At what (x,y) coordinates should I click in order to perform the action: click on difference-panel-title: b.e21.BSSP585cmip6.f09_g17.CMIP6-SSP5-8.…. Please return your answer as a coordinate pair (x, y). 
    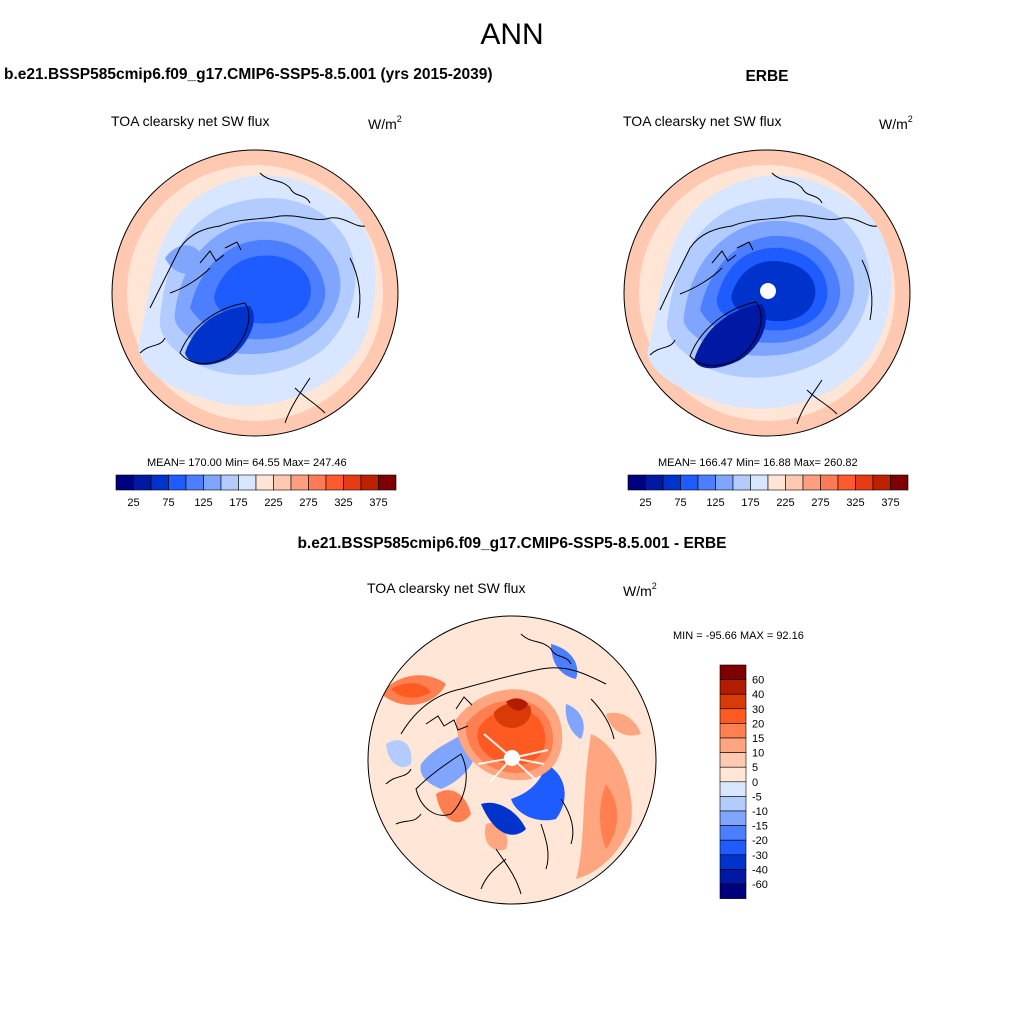
    Looking at the image, I should click on (512, 543).